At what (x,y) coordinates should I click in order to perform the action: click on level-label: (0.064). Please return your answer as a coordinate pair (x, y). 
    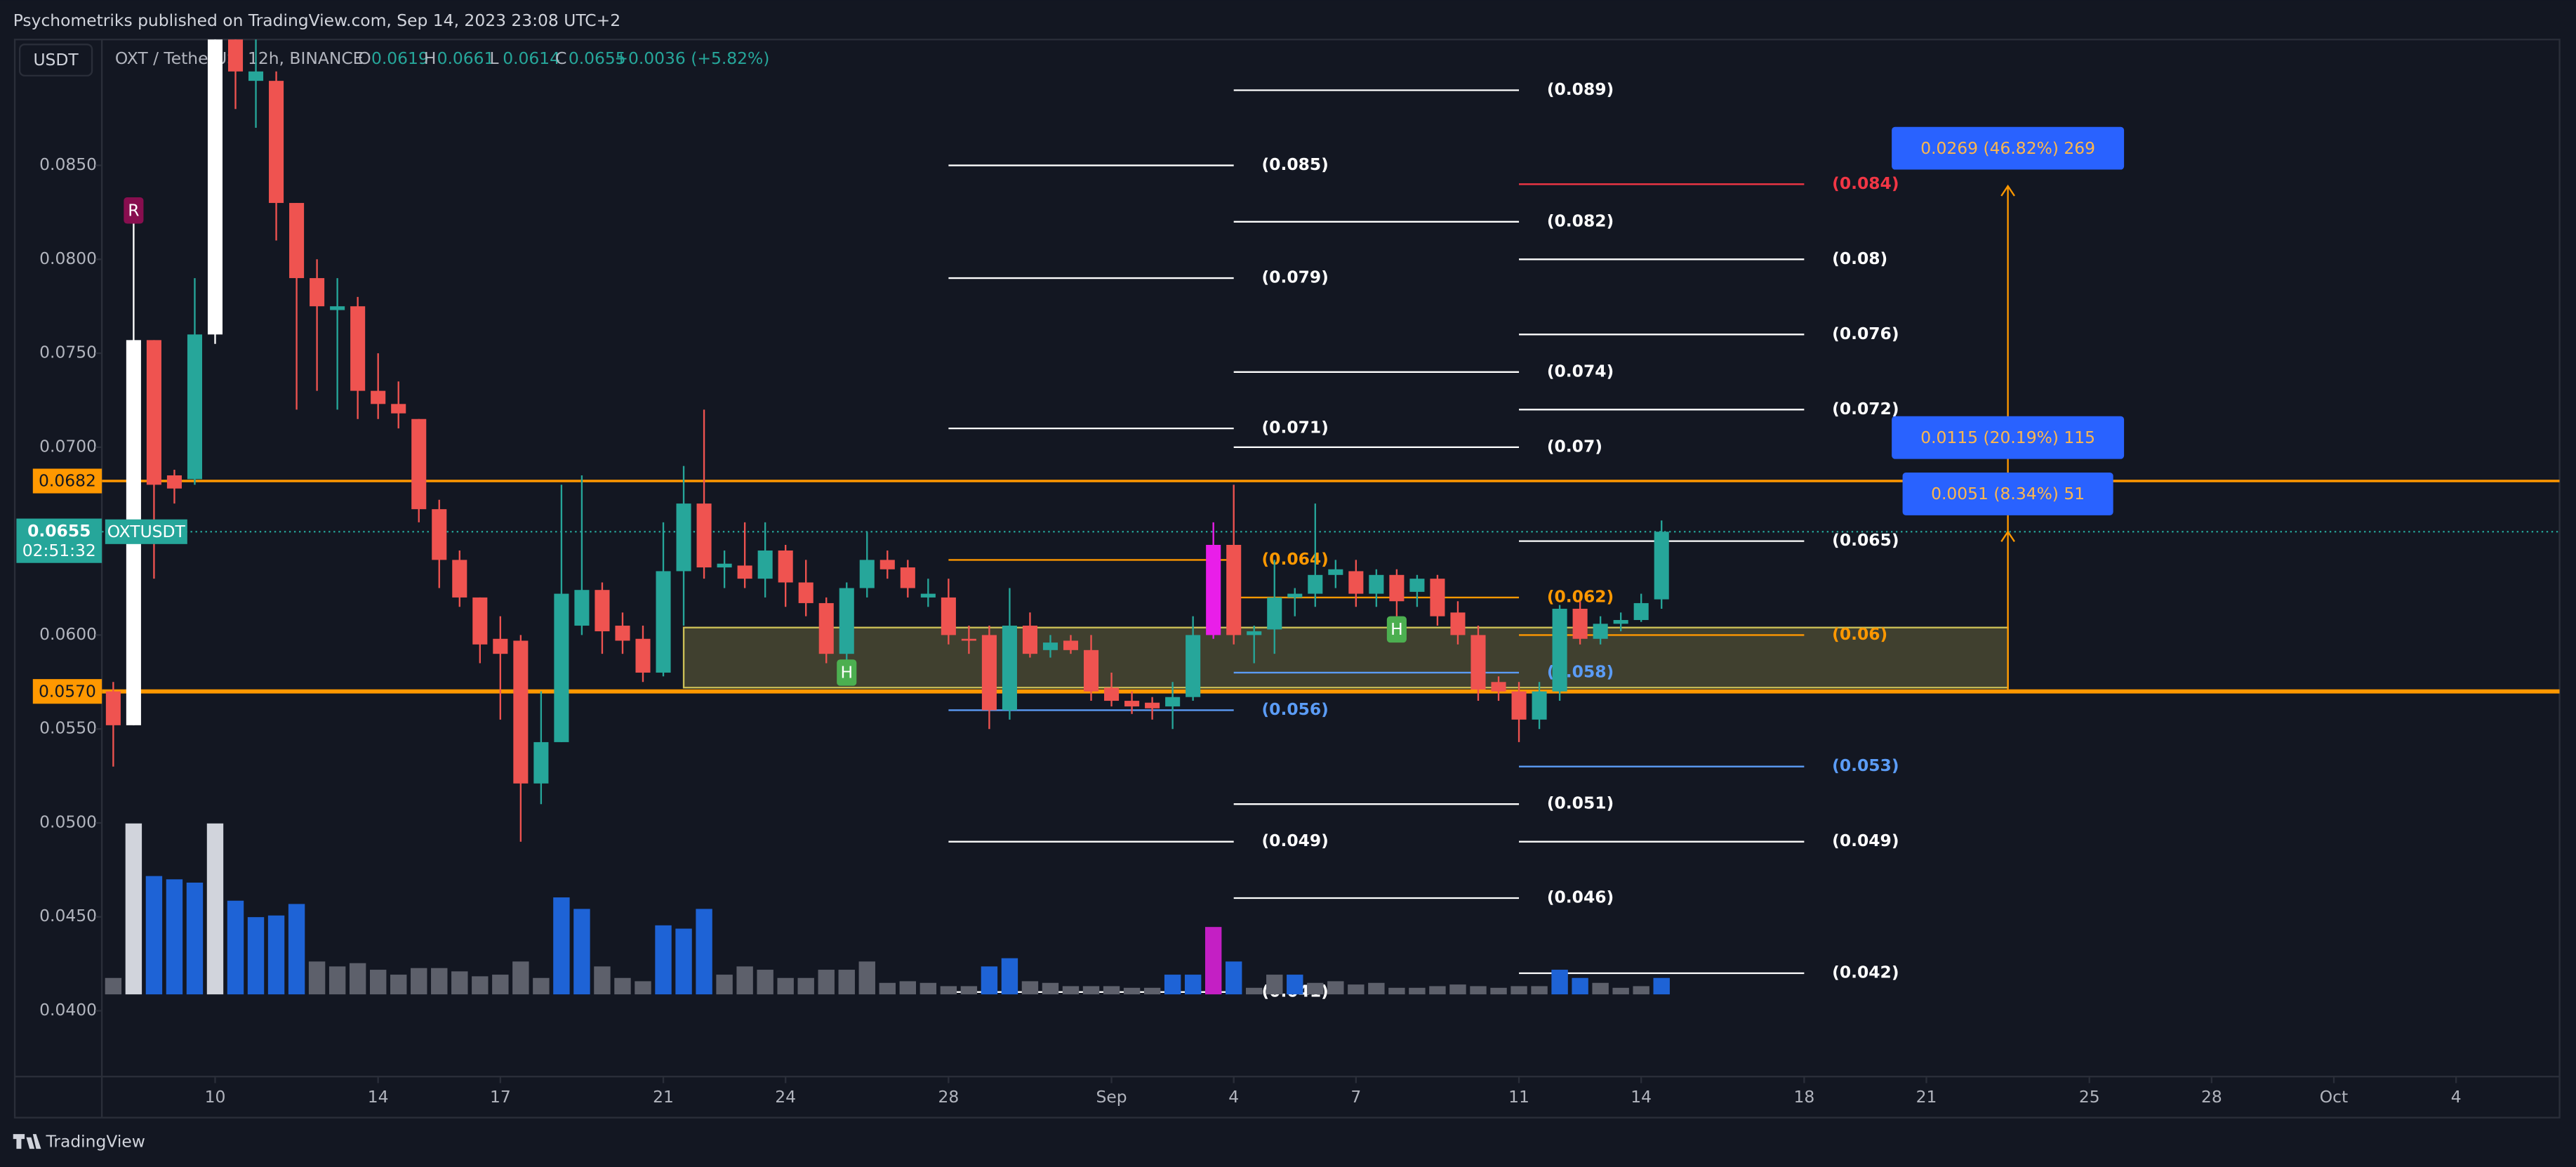
    Looking at the image, I should click on (1295, 559).